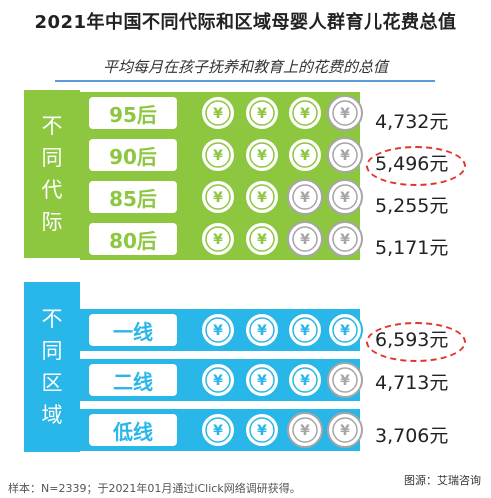 The height and width of the screenshot is (498, 491). What do you see at coordinates (52, 351) in the screenshot?
I see `region-group-char: 同` at bounding box center [52, 351].